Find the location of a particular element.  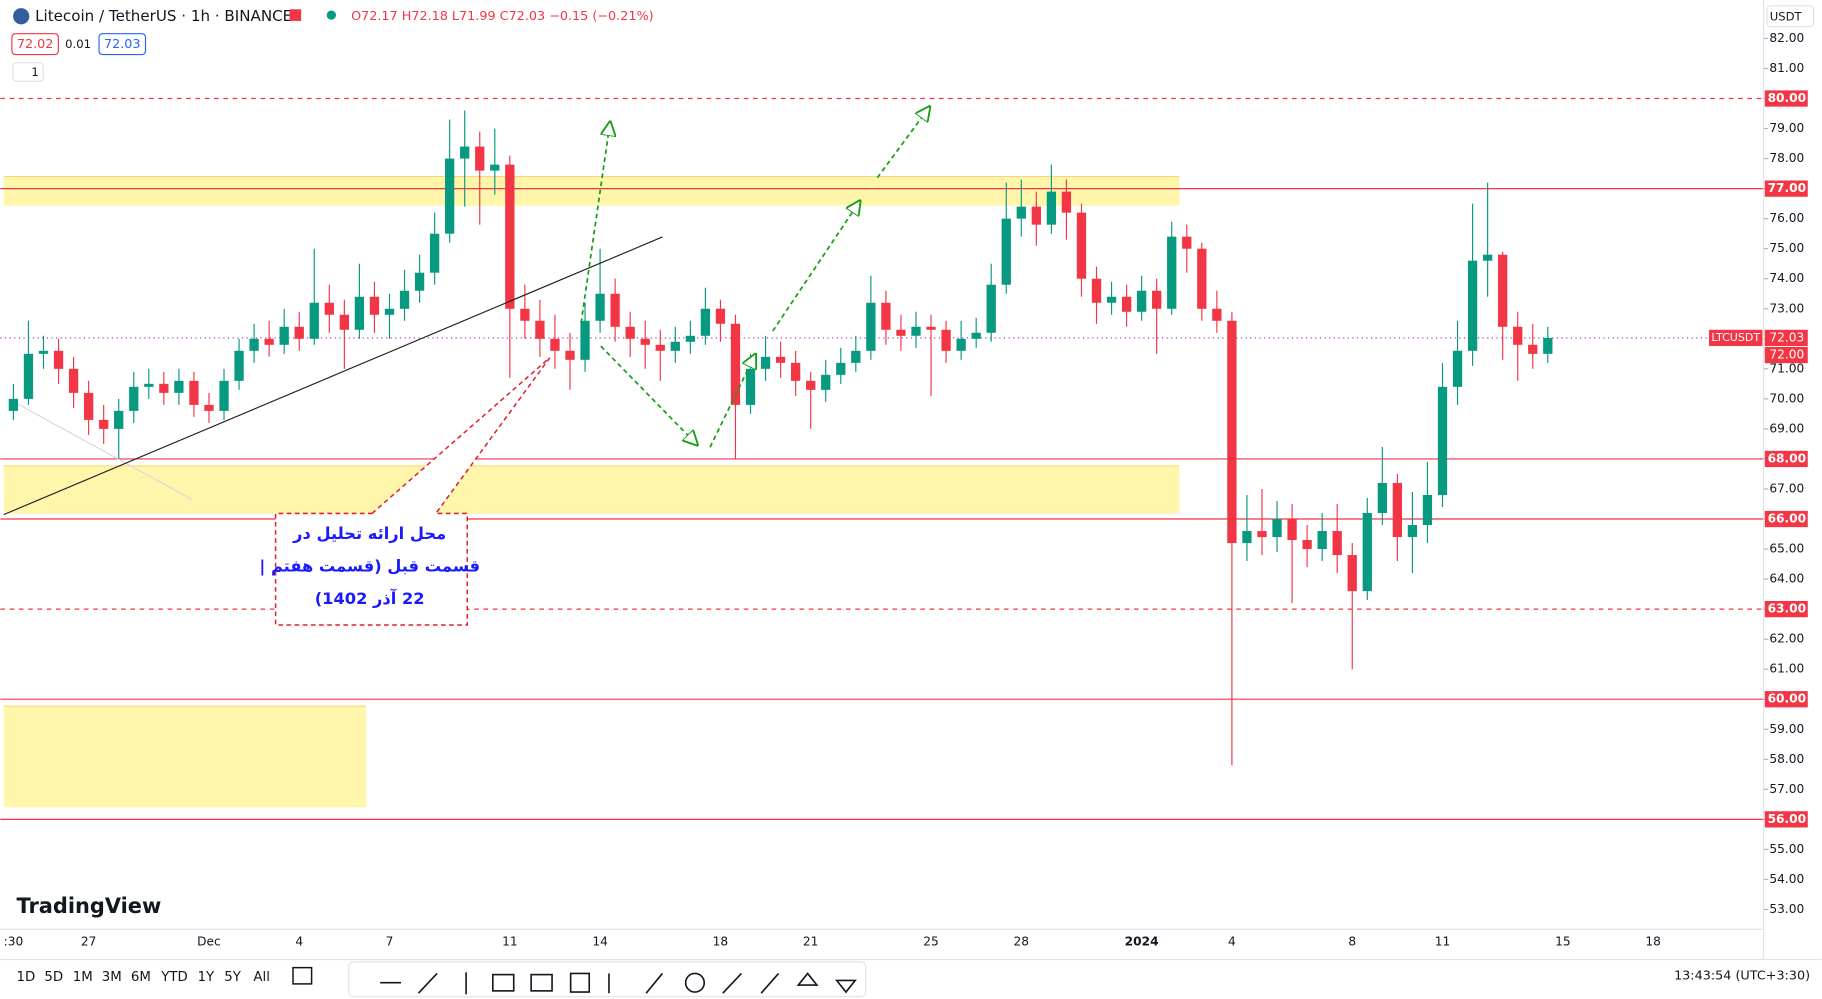

buy-price: 72.03 is located at coordinates (122, 44).